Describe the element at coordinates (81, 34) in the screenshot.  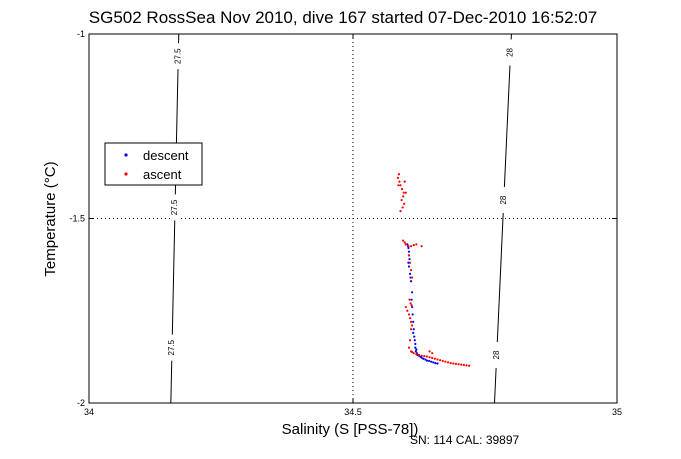
I see `y-tick-label: -1` at that location.